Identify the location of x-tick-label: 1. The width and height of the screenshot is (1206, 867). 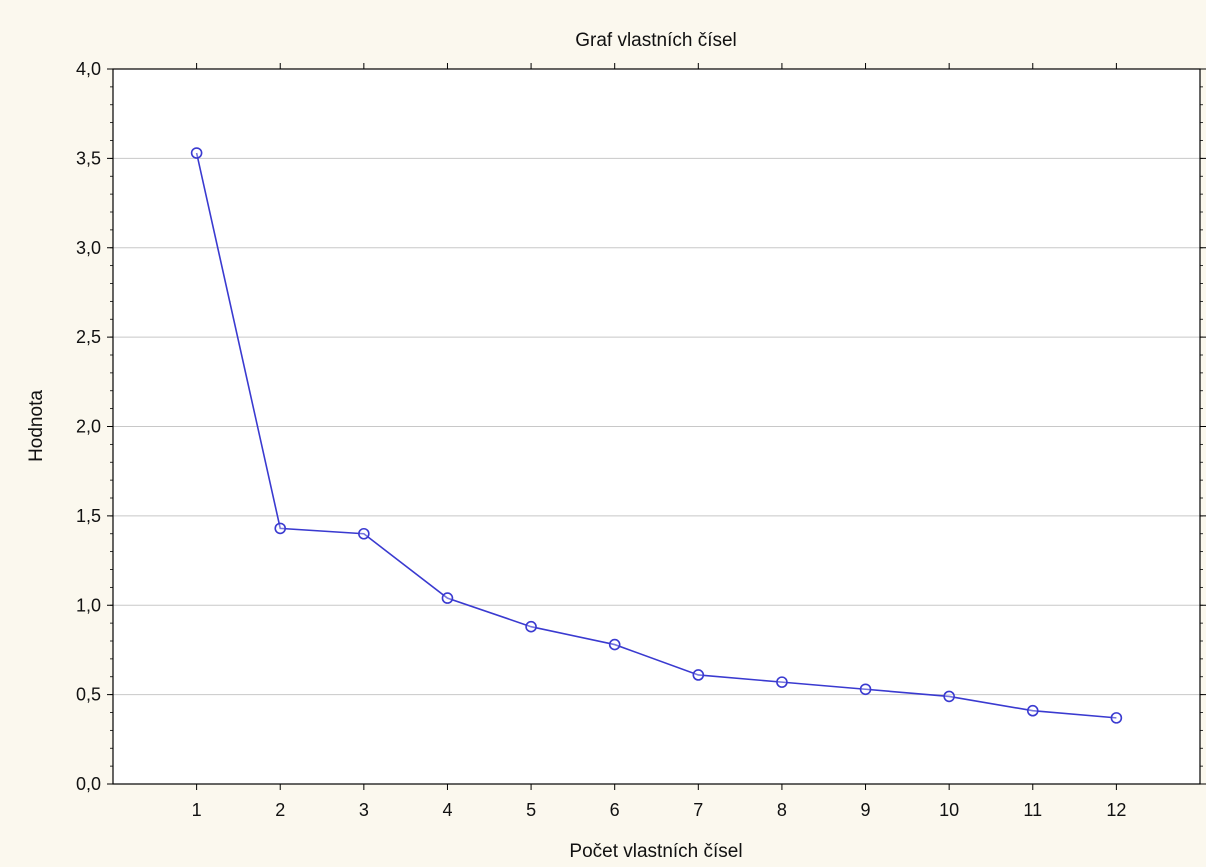
(197, 810).